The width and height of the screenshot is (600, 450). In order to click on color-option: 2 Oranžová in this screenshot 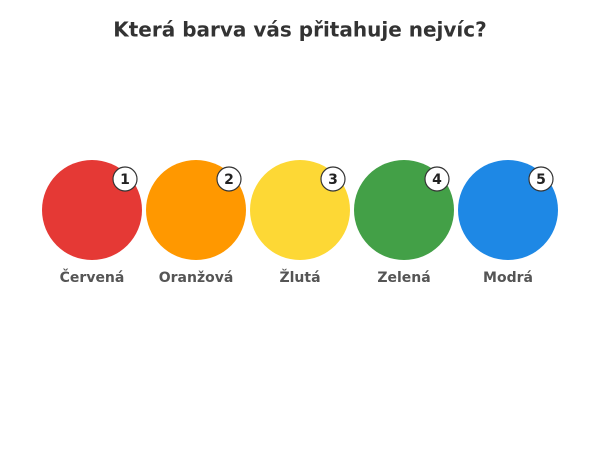, I will do `click(196, 223)`.